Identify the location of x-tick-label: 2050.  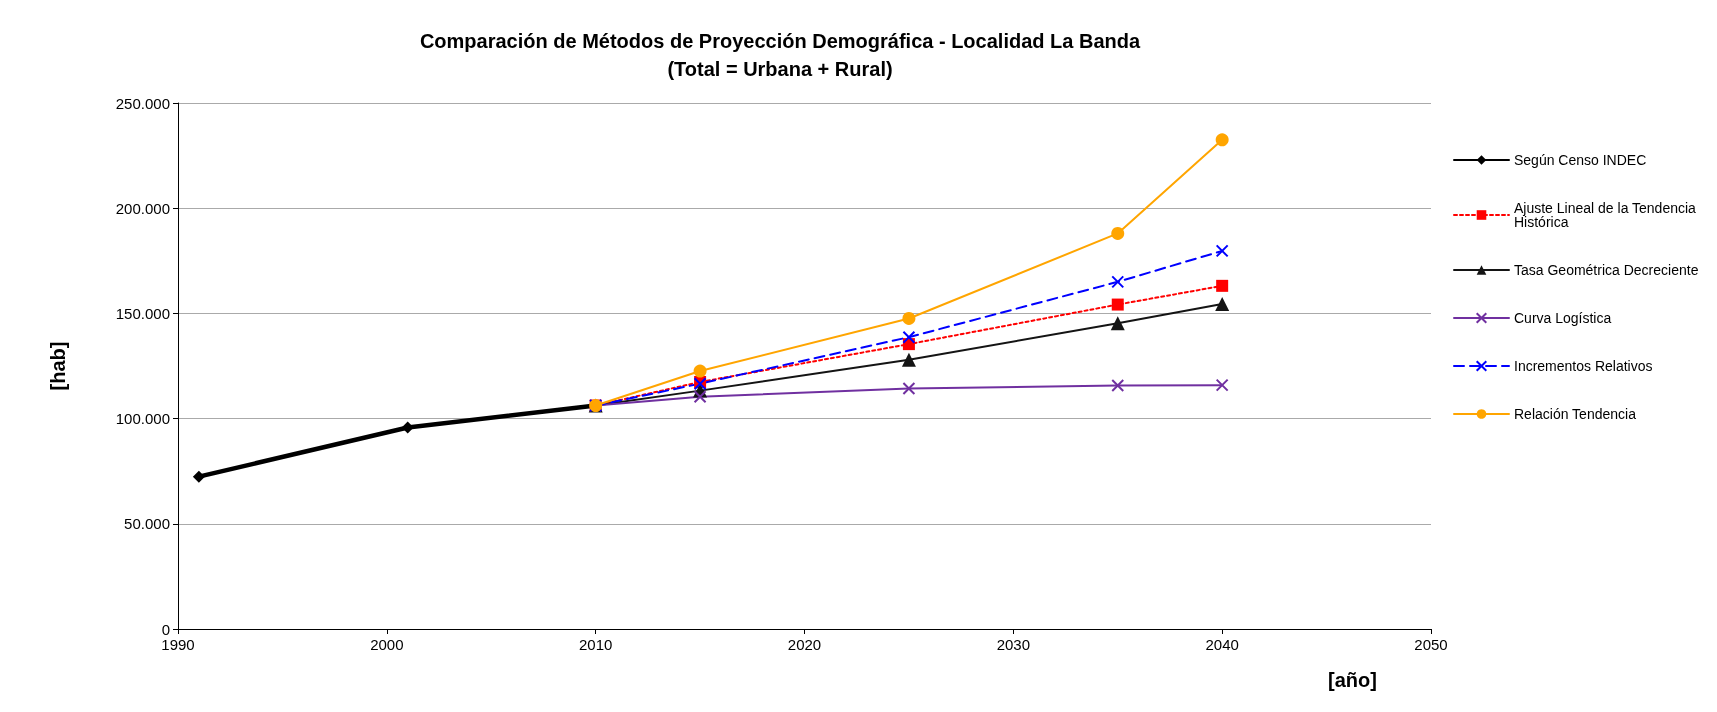
(1431, 644).